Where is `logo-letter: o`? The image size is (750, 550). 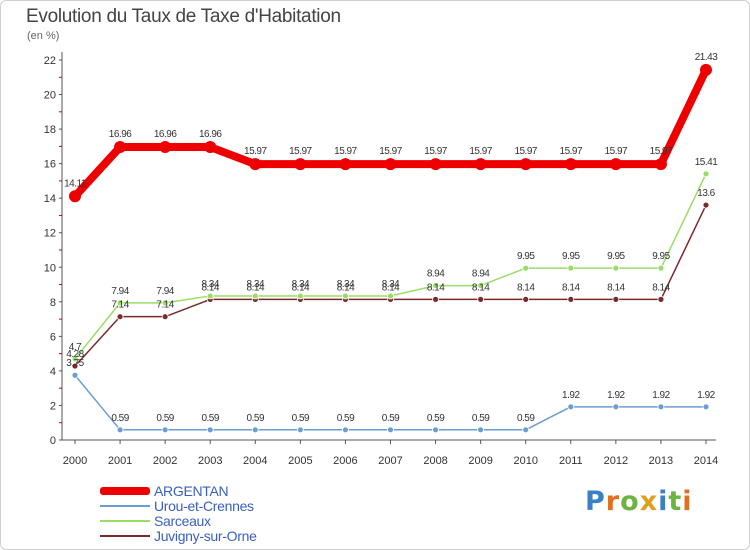
logo-letter: o is located at coordinates (630, 501).